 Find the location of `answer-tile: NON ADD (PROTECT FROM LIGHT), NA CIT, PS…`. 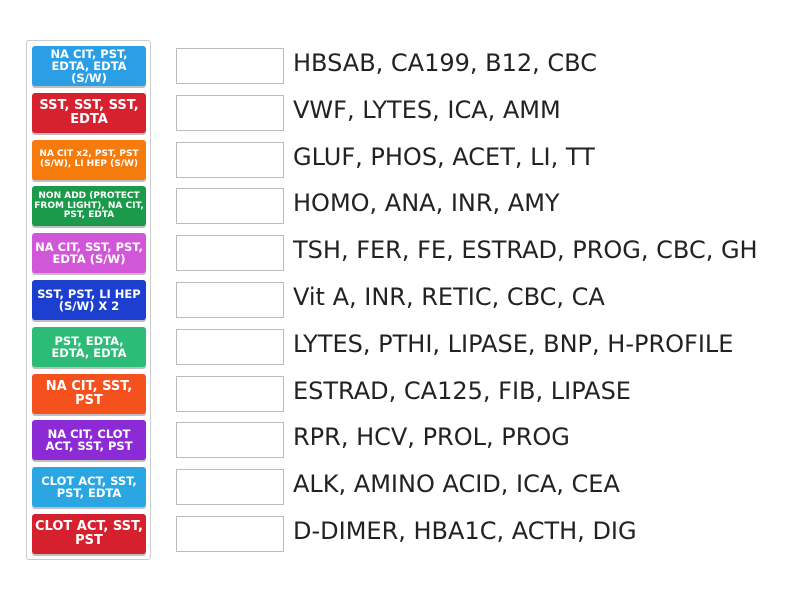

answer-tile: NON ADD (PROTECT FROM LIGHT), NA CIT, PS… is located at coordinates (89, 206).